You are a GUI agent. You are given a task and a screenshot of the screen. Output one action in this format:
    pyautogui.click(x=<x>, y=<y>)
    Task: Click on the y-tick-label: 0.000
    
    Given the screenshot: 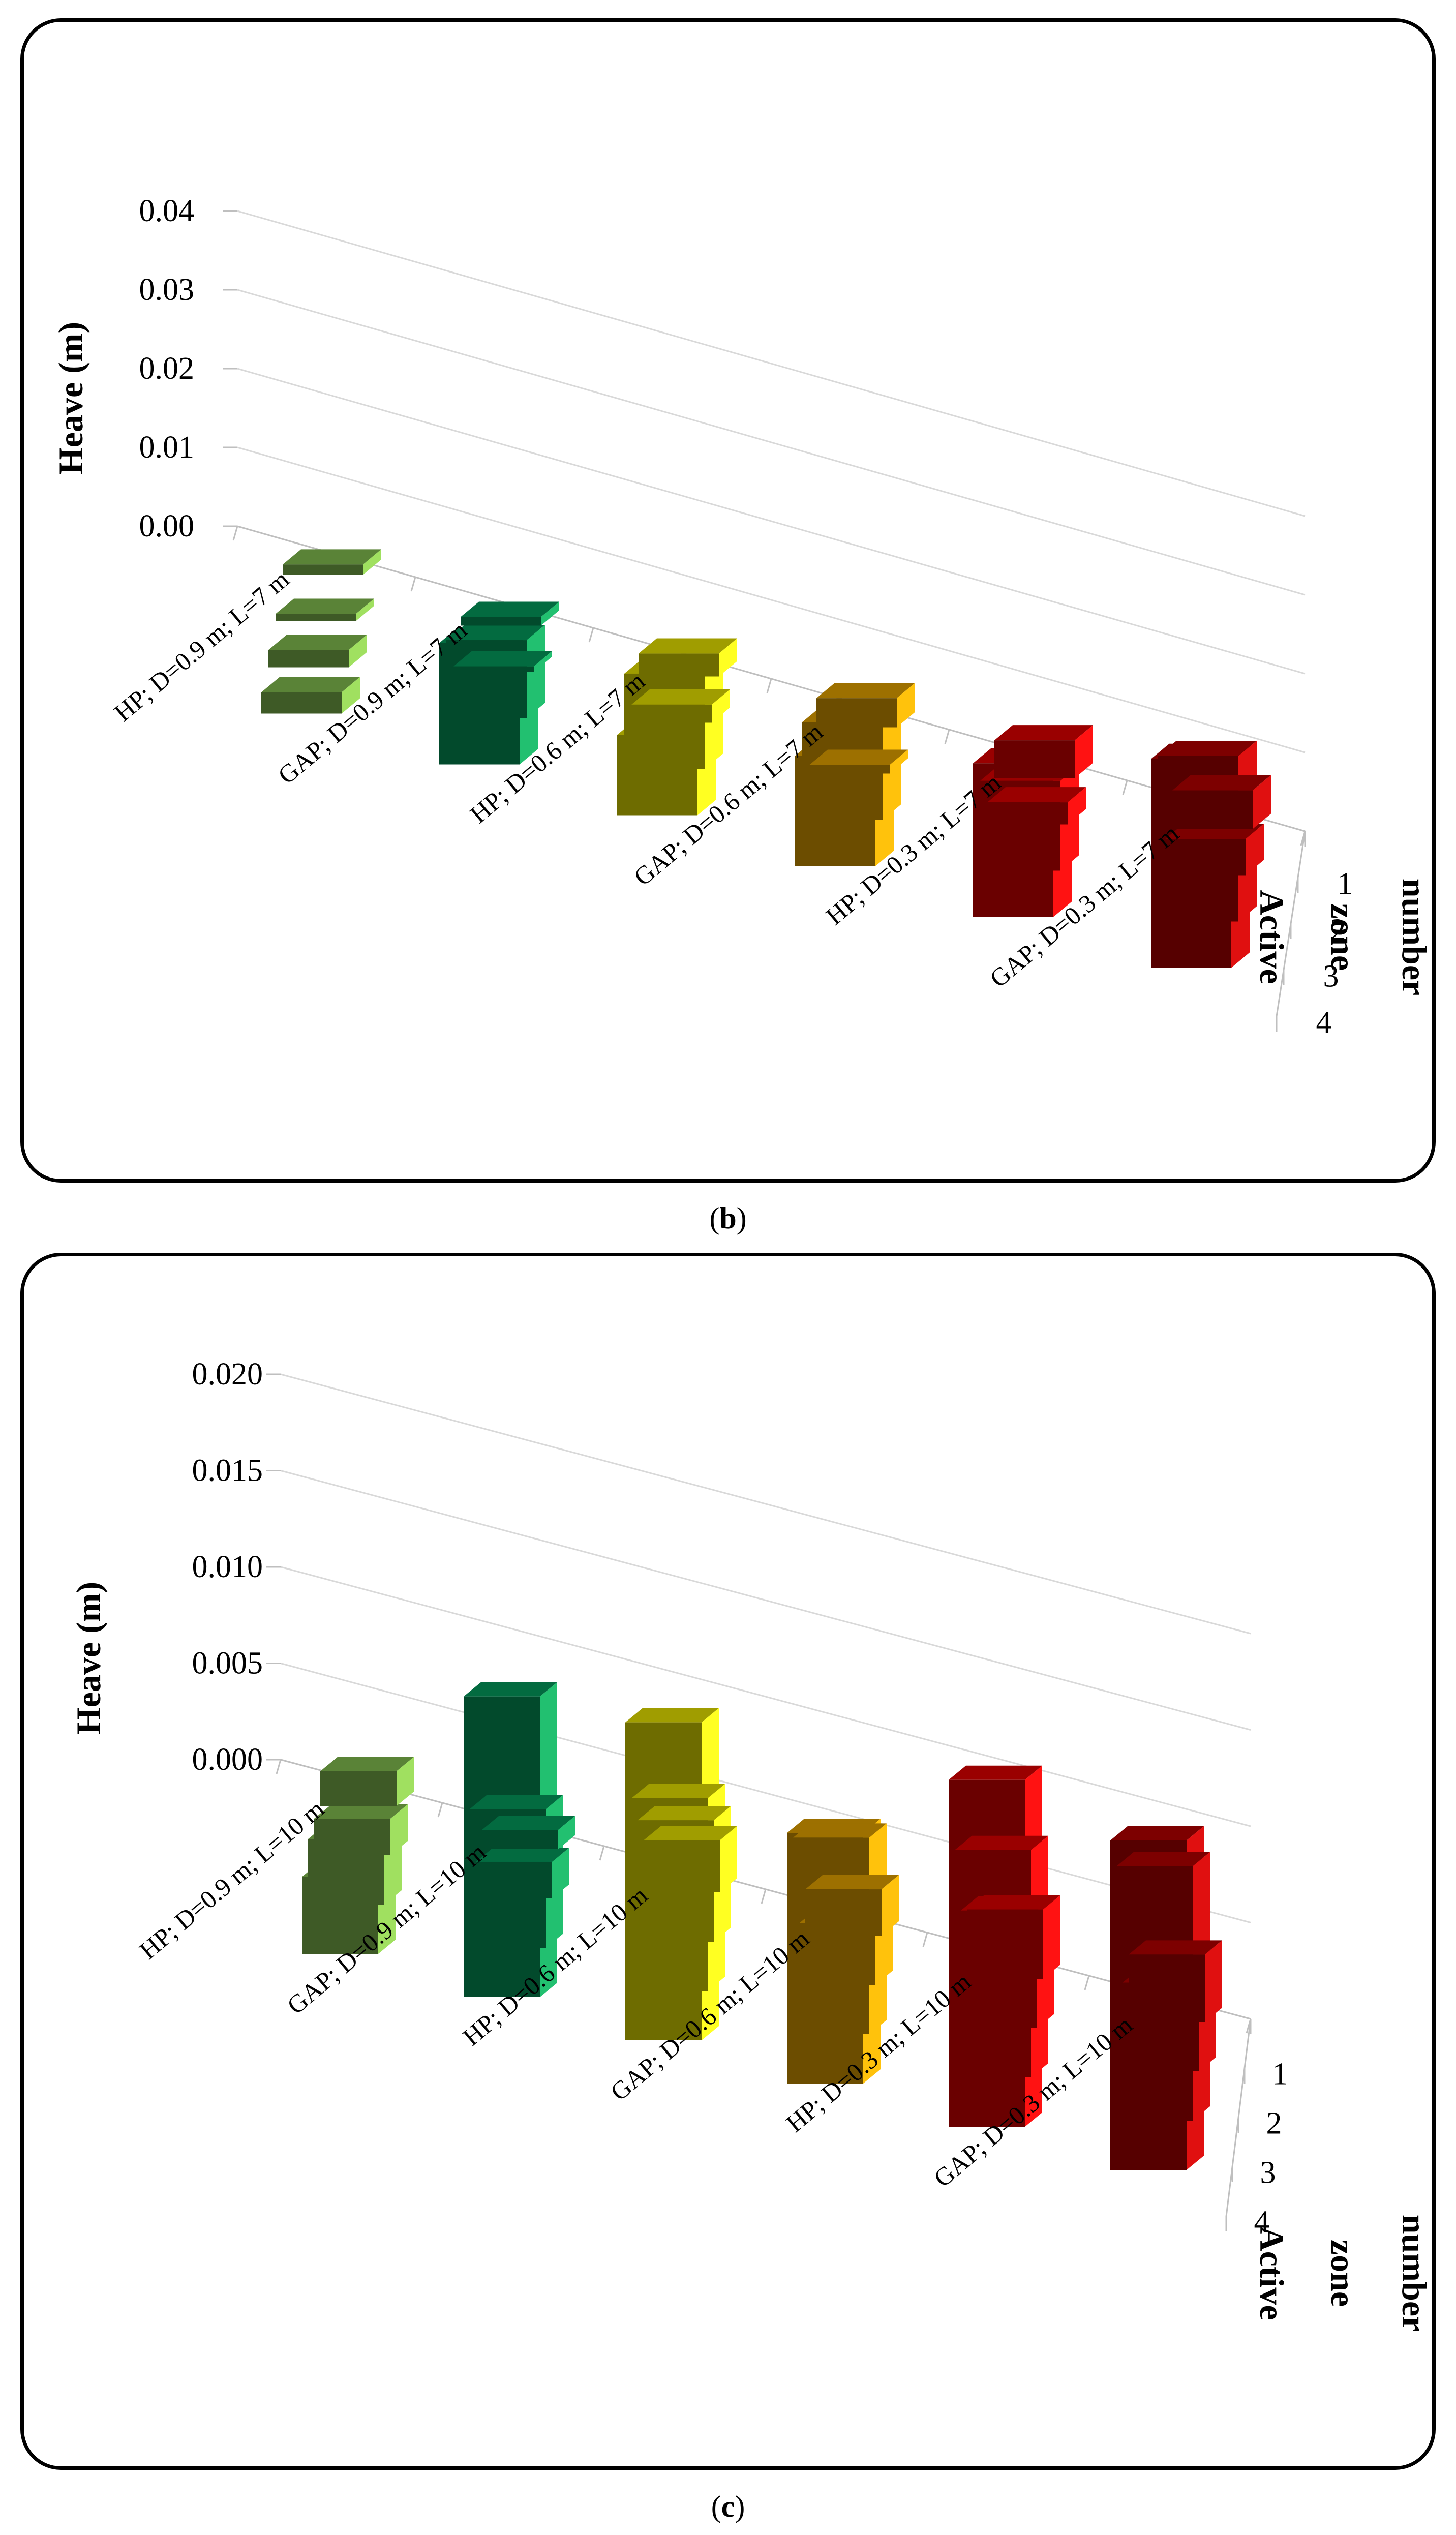 What is the action you would take?
    pyautogui.click(x=227, y=1759)
    